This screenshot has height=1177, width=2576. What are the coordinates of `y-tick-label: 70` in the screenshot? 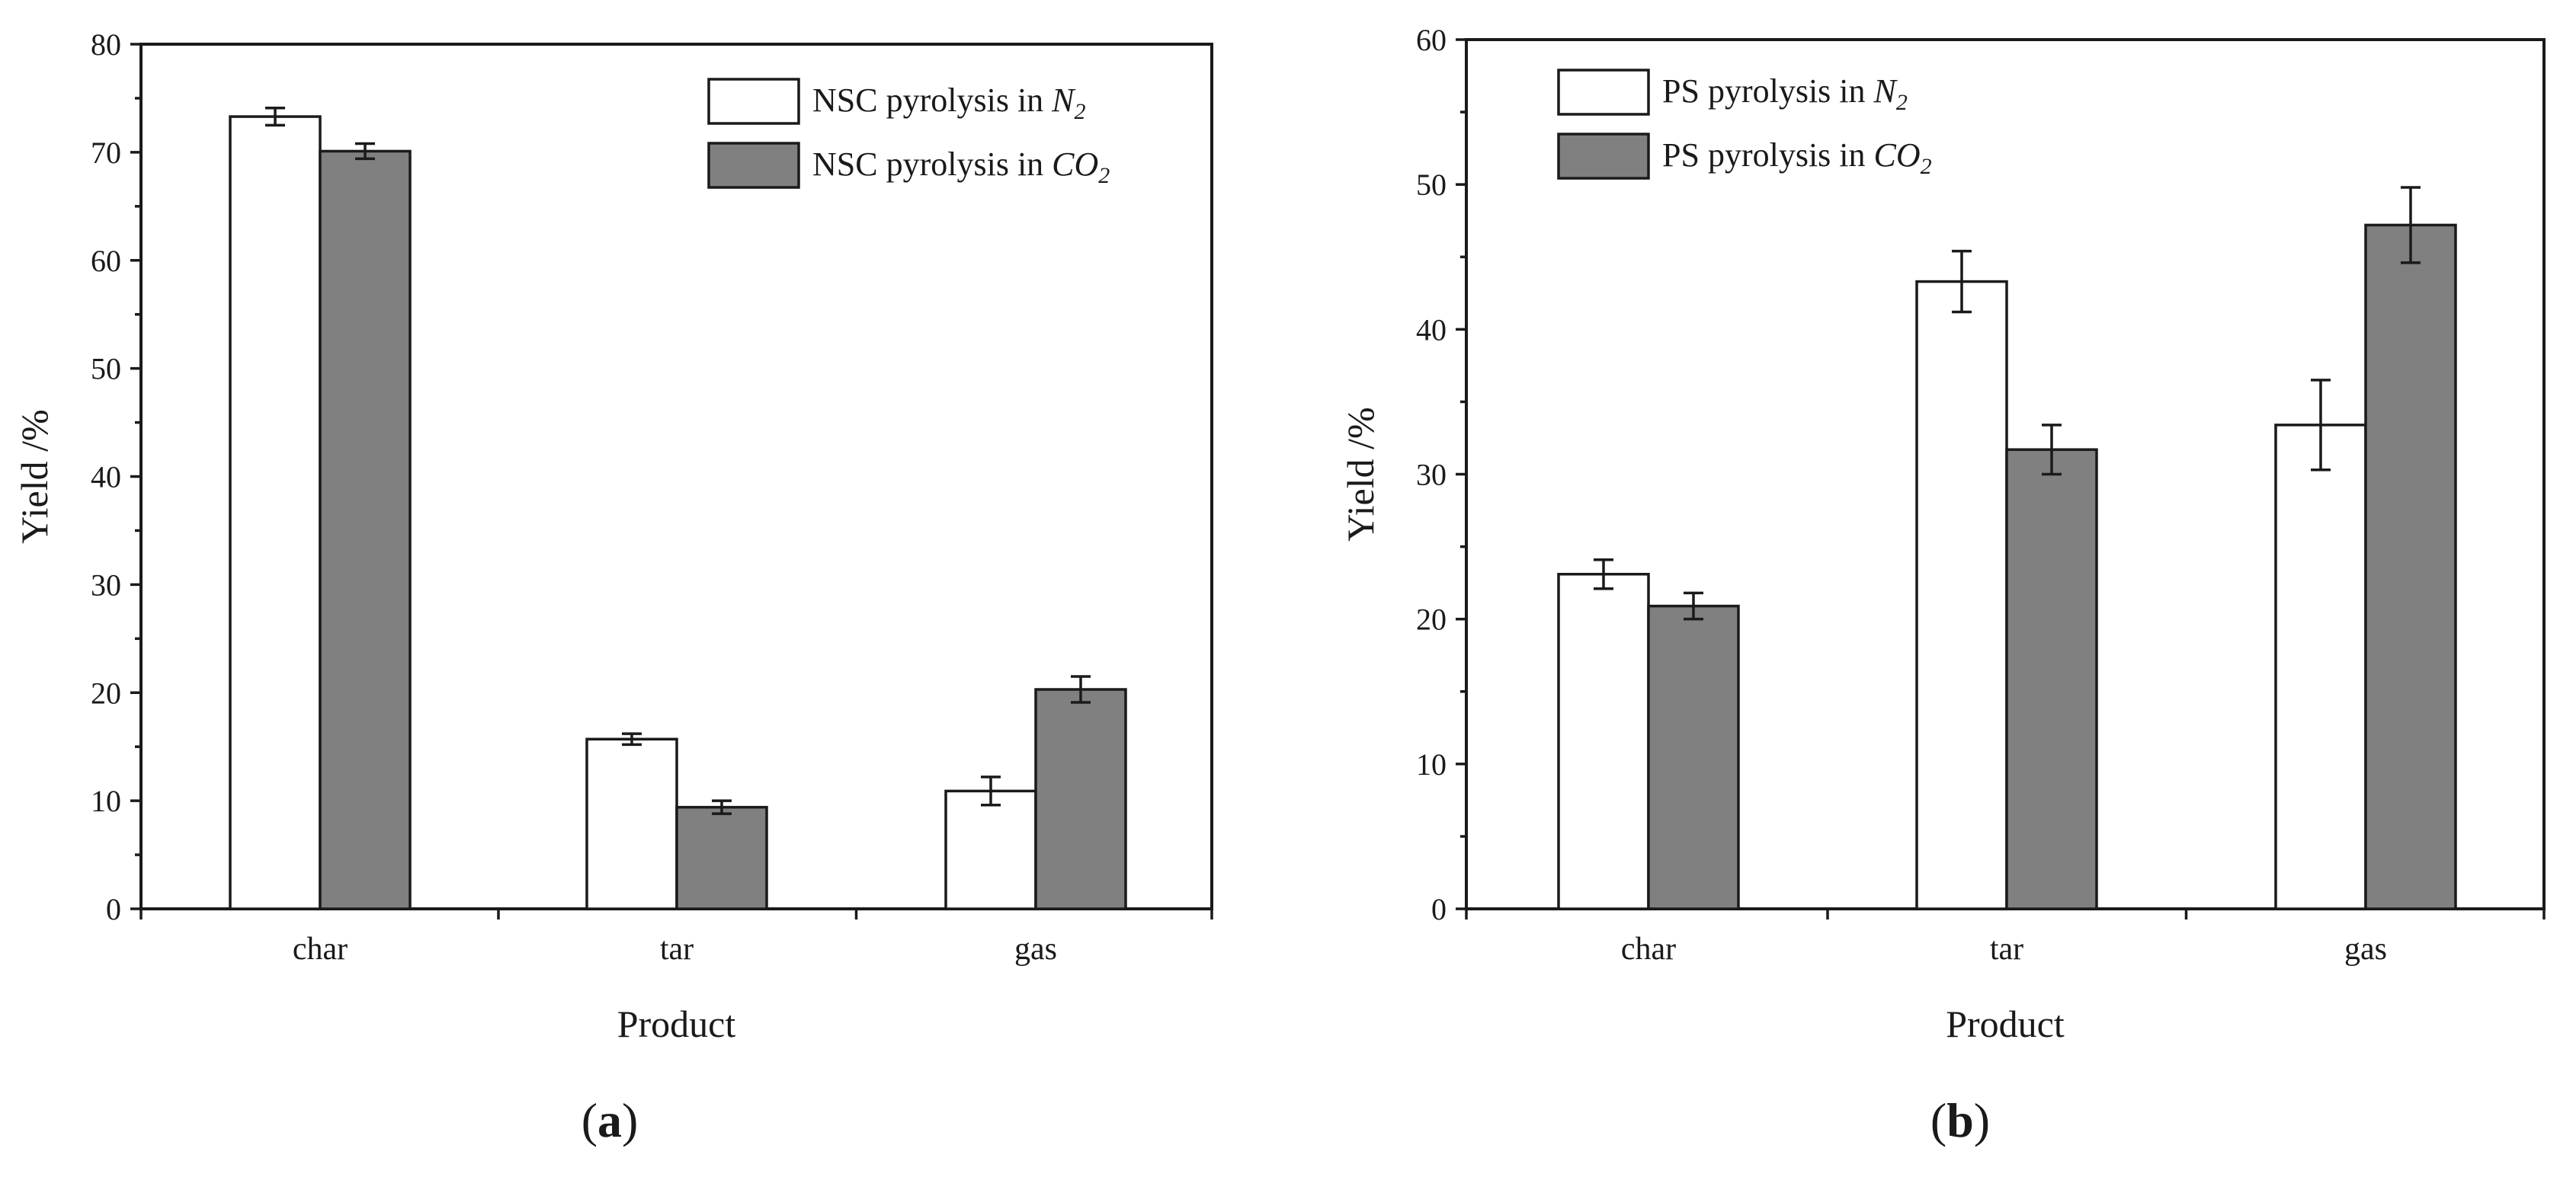 It's located at (106, 153).